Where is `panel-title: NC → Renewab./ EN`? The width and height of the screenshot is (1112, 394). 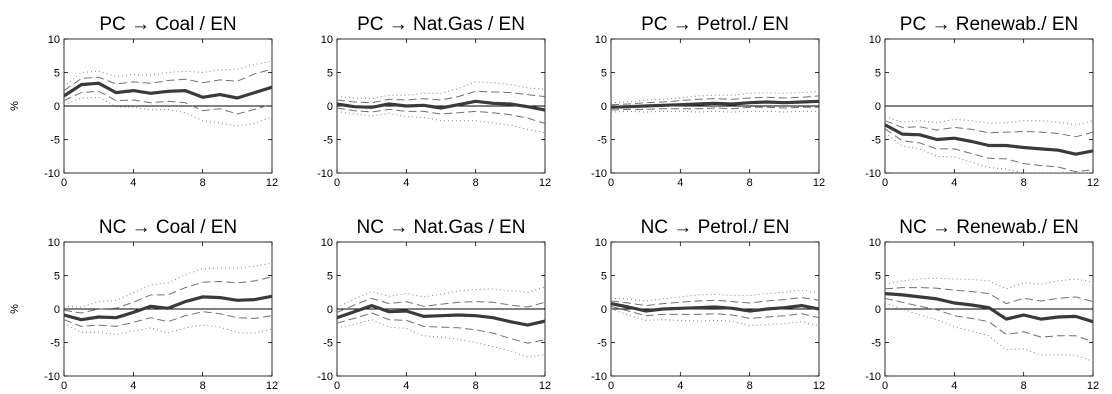 panel-title: NC → Renewab./ EN is located at coordinates (989, 227).